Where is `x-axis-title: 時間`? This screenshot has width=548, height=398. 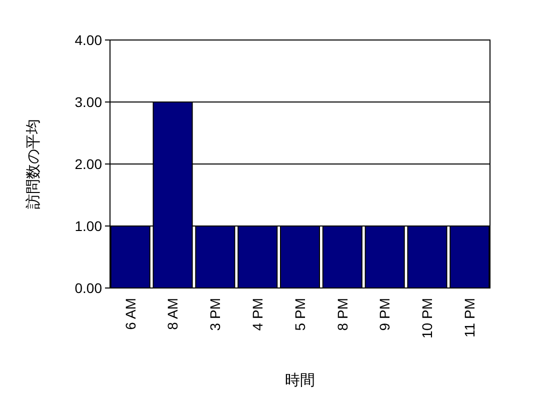
x-axis-title: 時間 is located at coordinates (300, 380).